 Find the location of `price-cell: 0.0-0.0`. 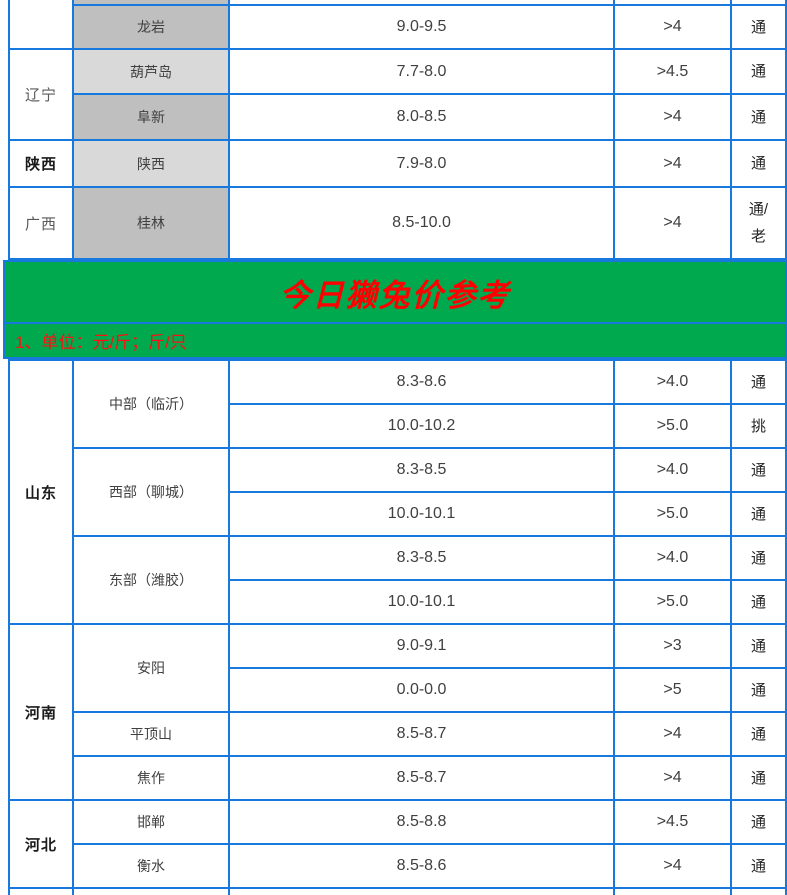

price-cell: 0.0-0.0 is located at coordinates (421, 690).